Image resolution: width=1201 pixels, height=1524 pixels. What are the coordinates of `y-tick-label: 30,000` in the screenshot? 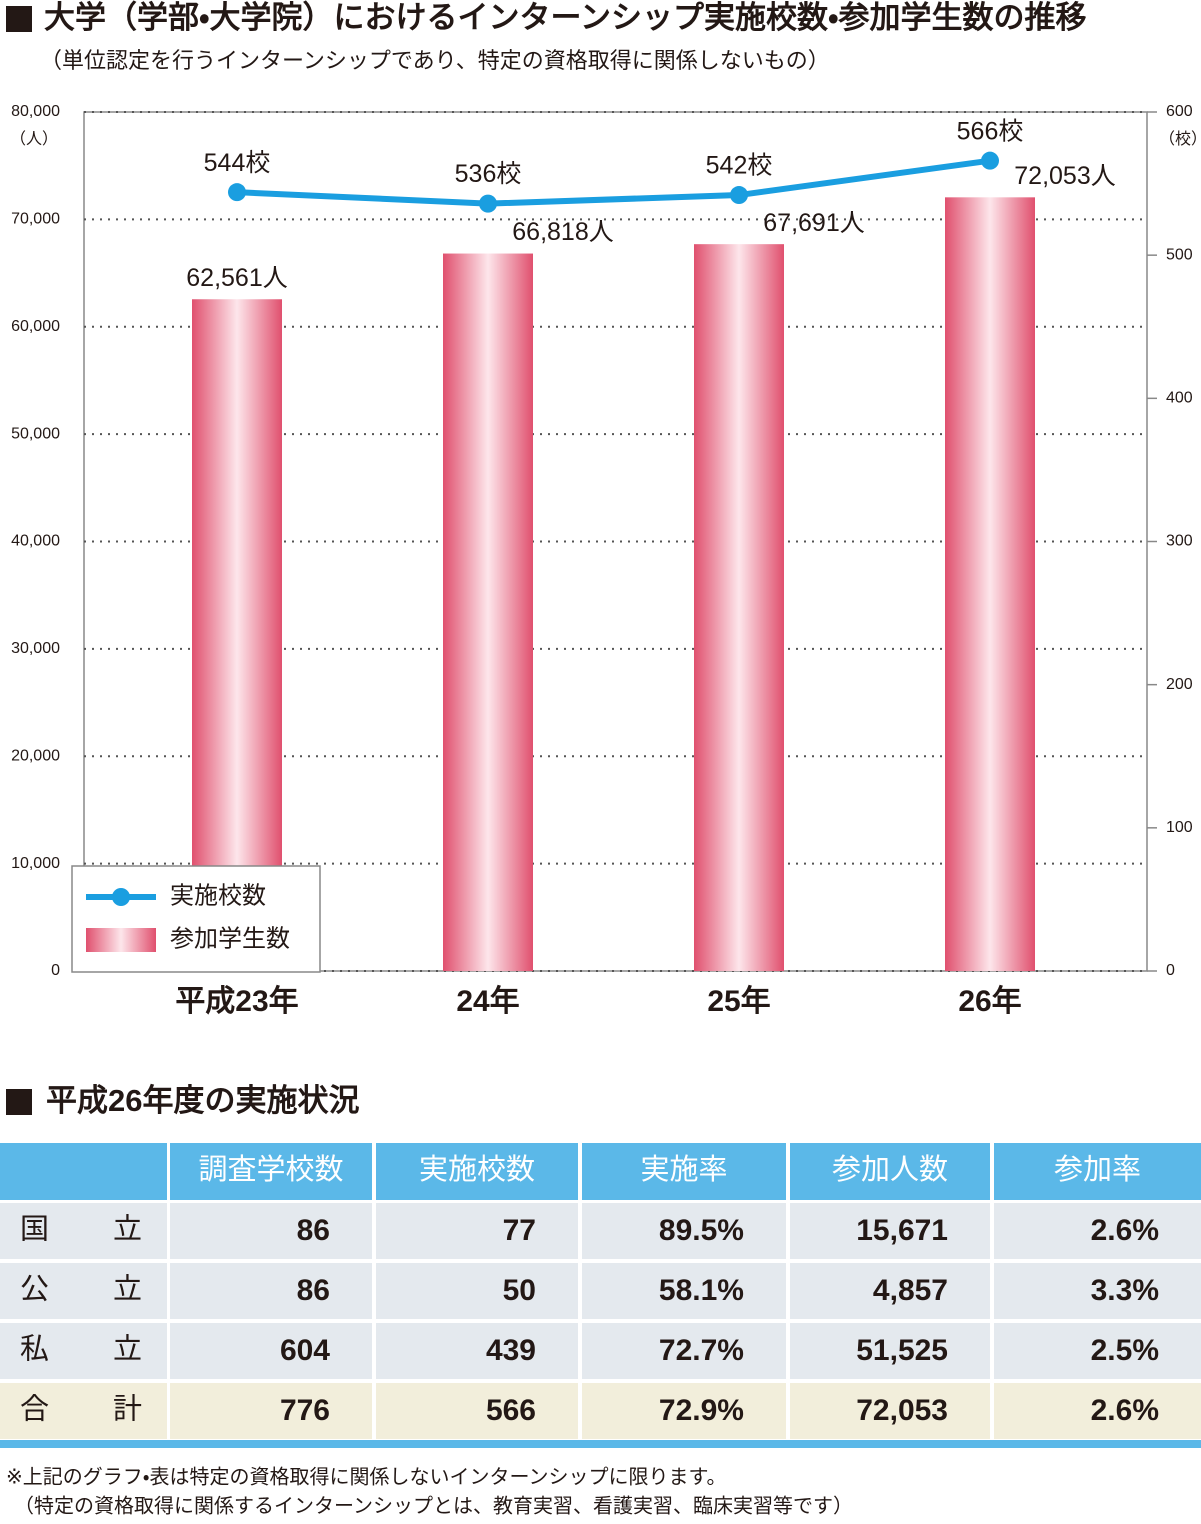 It's located at (35, 648).